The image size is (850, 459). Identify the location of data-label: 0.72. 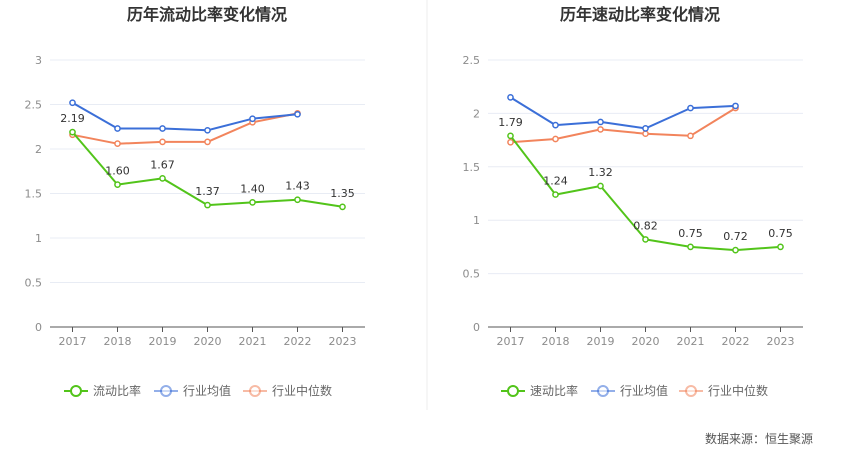
(735, 236).